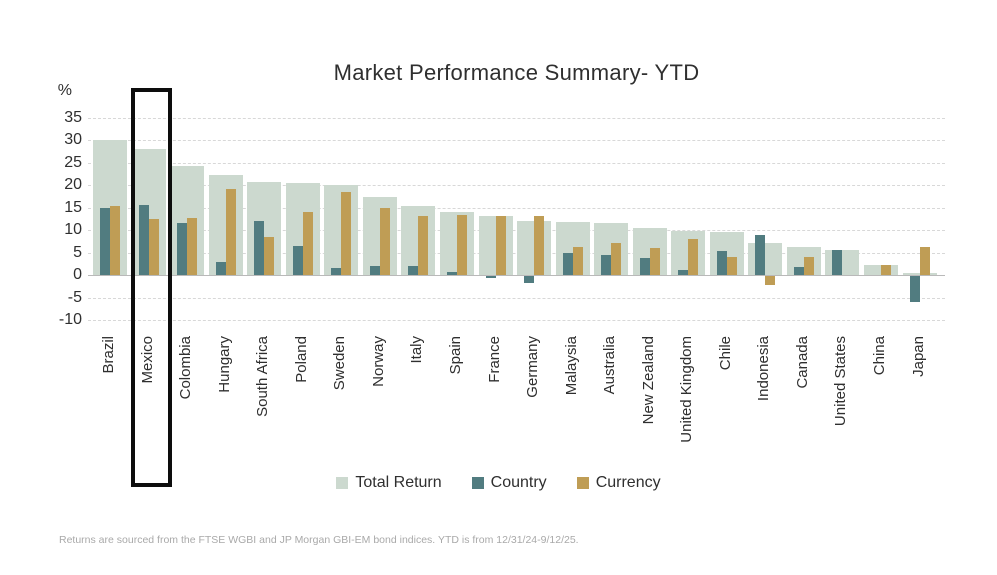 This screenshot has height=575, width=997. What do you see at coordinates (263, 376) in the screenshot?
I see `x-axis-label-south-africa: South Africa` at bounding box center [263, 376].